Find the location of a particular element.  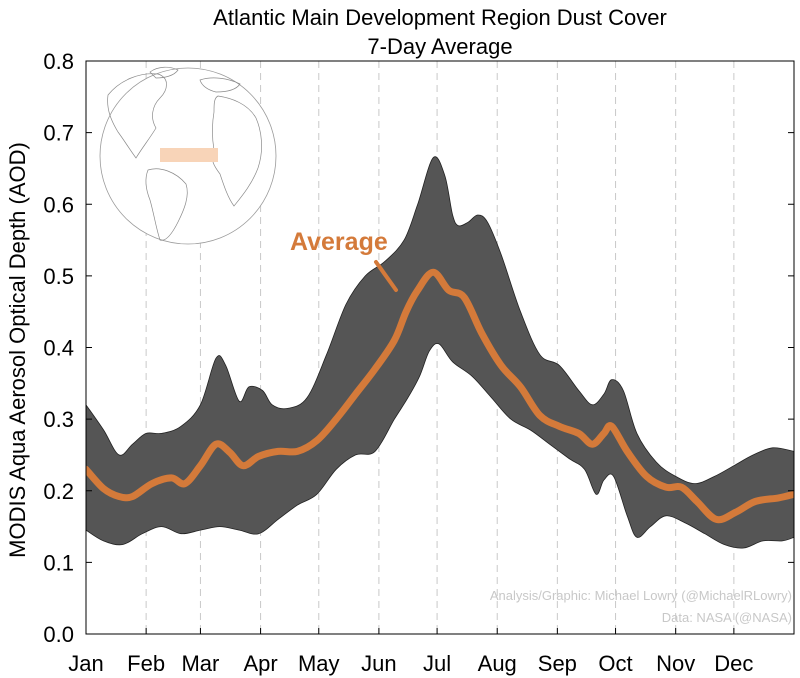

south-america-outline is located at coordinates (166, 204).